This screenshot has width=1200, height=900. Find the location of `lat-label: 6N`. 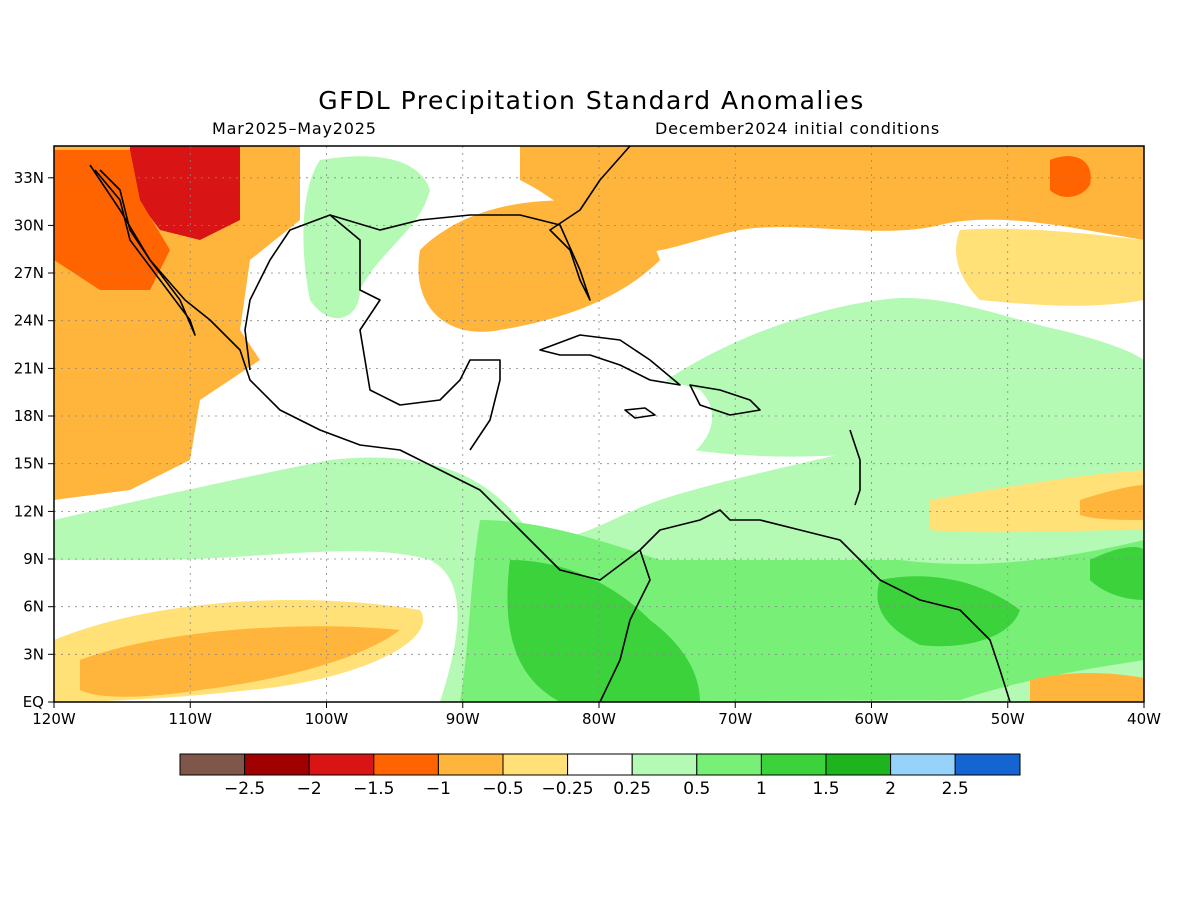

lat-label: 6N is located at coordinates (33, 607).